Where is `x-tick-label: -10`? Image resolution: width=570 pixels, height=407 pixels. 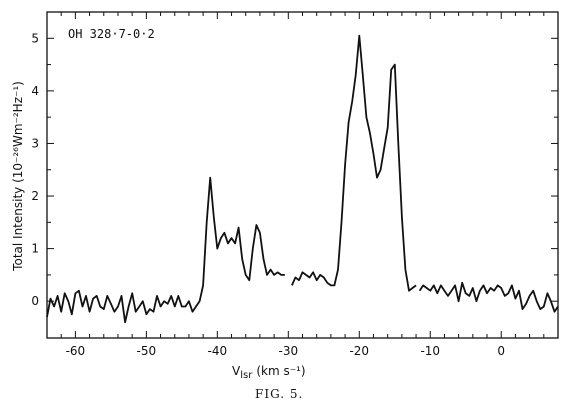 x-tick-label: -10 is located at coordinates (430, 351).